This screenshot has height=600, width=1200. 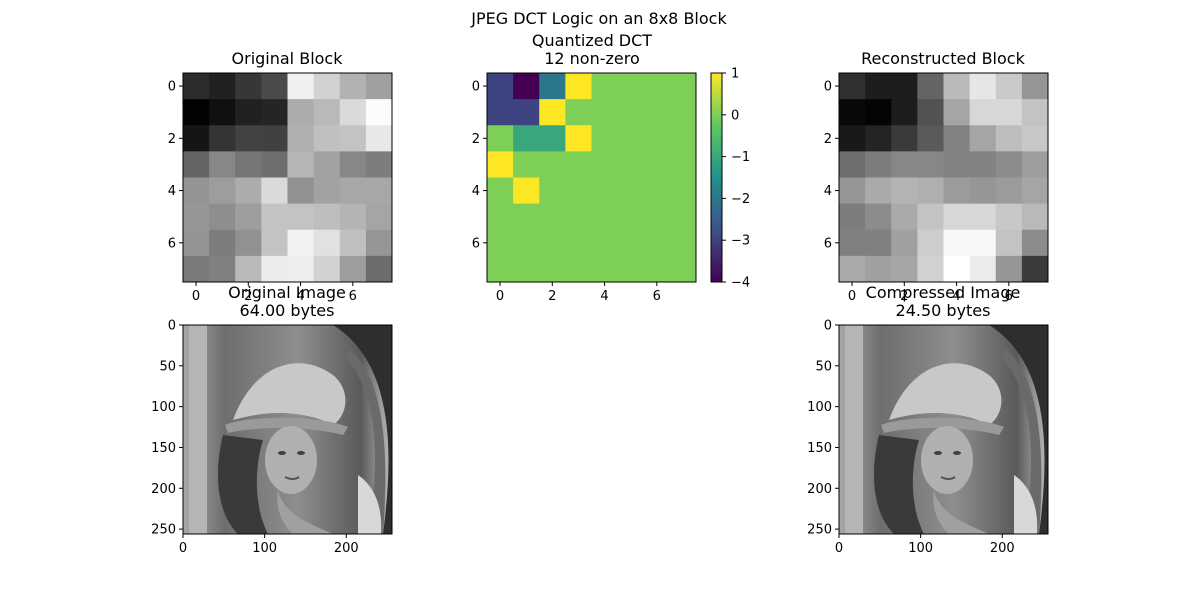 I want to click on x-tick-label: 2, so click(x=904, y=296).